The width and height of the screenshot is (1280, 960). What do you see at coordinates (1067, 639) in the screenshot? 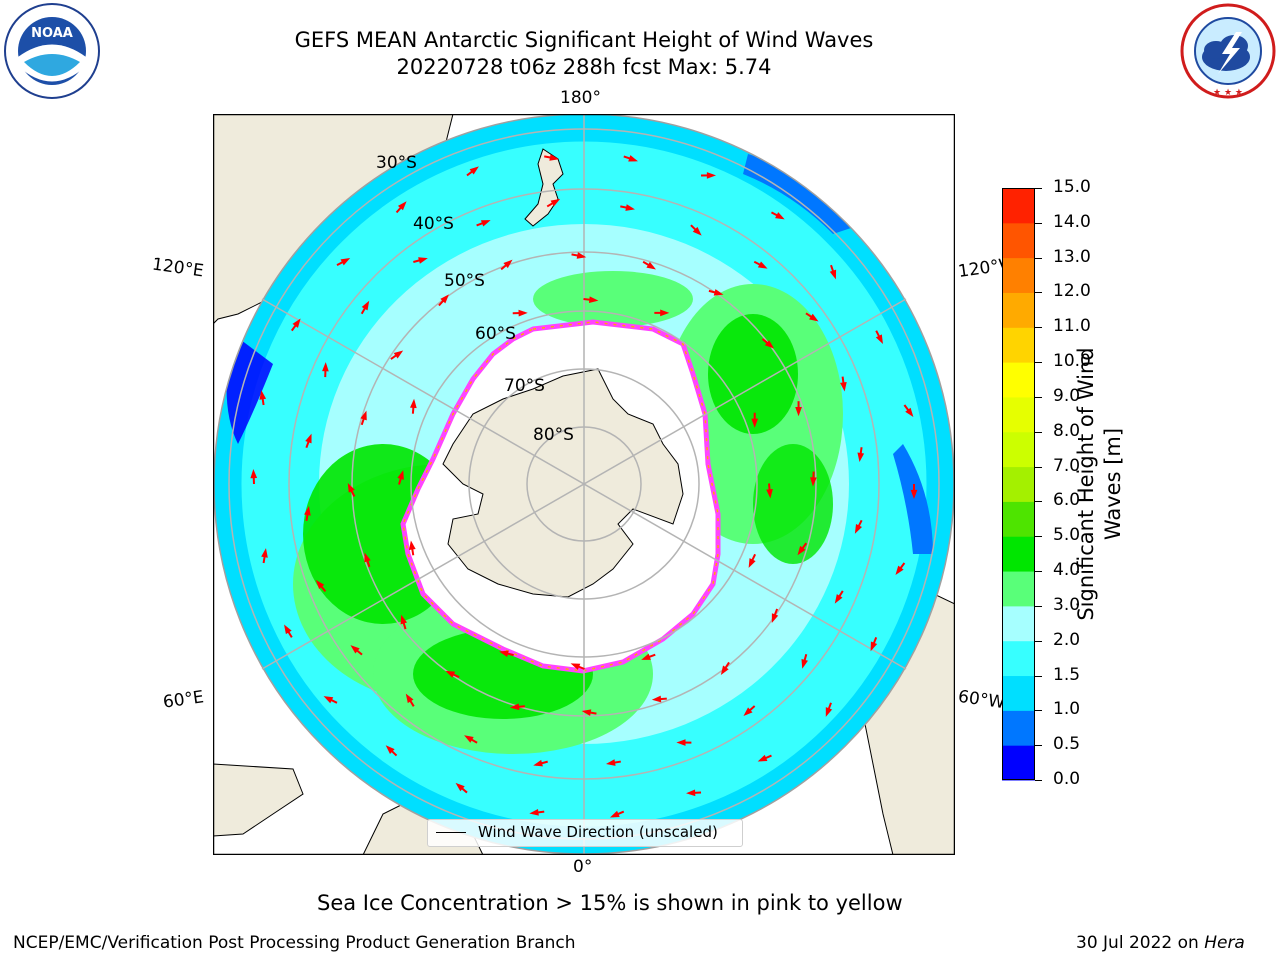
I see `colorbar-tick-label: 2.0` at bounding box center [1067, 639].